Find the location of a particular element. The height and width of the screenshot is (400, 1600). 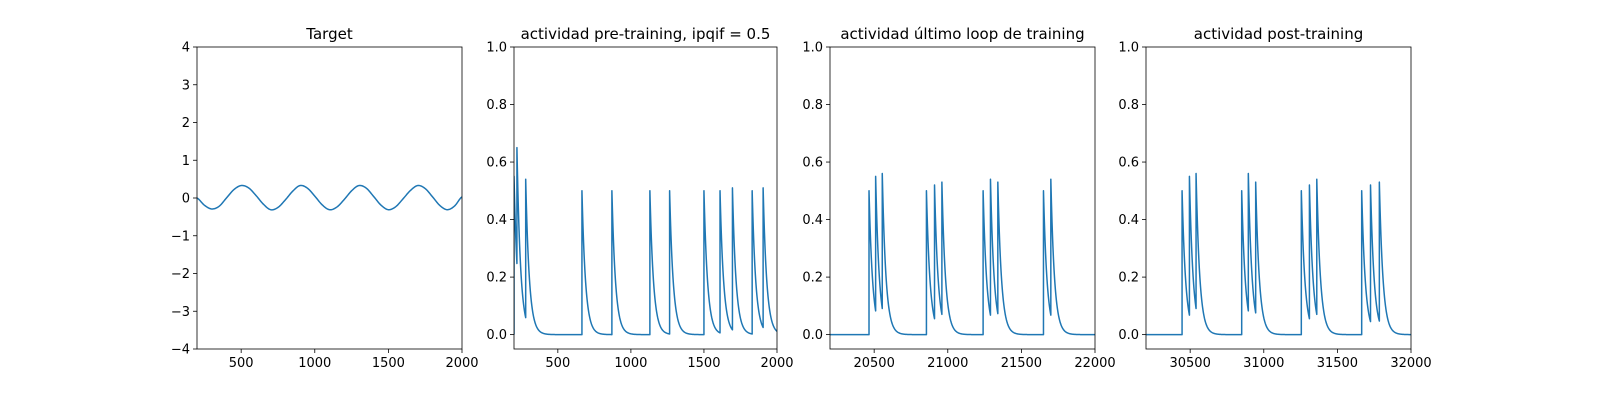

y-tick-label: −4 is located at coordinates (180, 350).